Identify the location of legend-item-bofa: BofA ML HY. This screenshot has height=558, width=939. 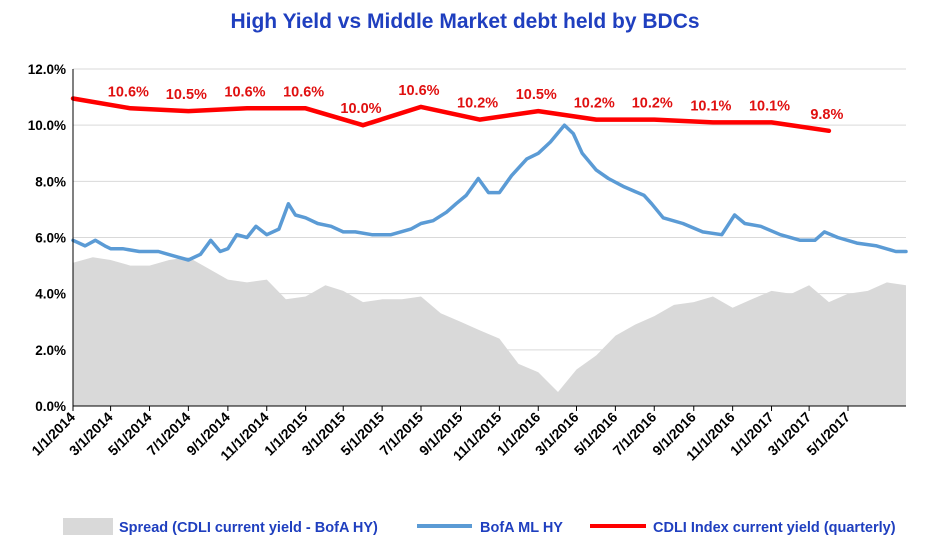
(490, 528).